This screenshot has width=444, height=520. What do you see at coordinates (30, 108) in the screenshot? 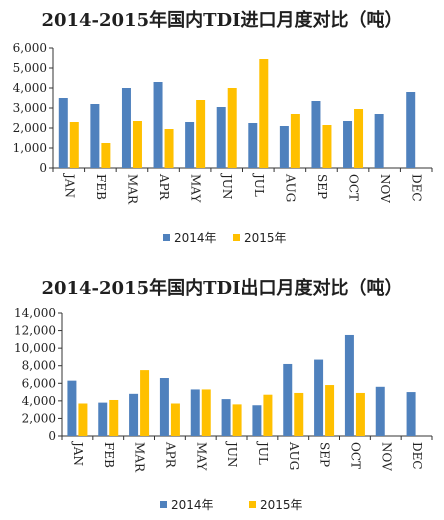
I see `y-tick-label: 3,000` at bounding box center [30, 108].